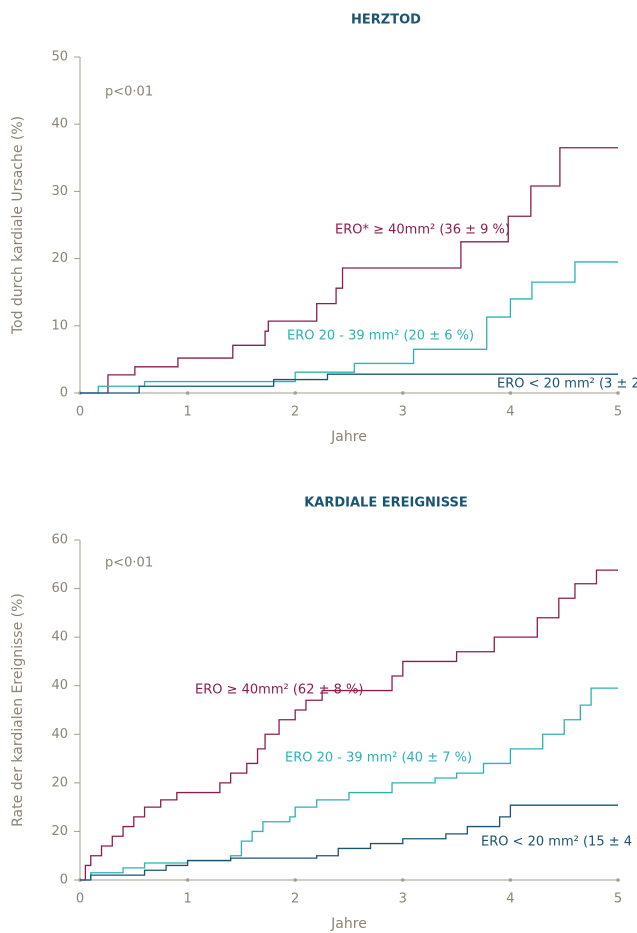 This screenshot has width=637, height=933. I want to click on y-tick-label: 10, so click(59, 325).